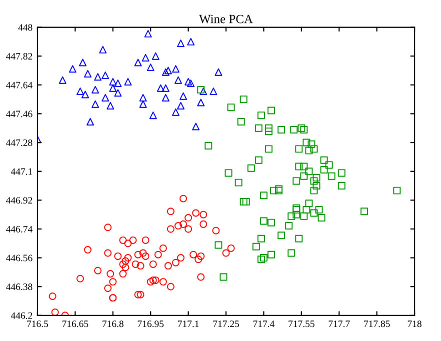  I want to click on x-tick-label: 718, so click(415, 324).